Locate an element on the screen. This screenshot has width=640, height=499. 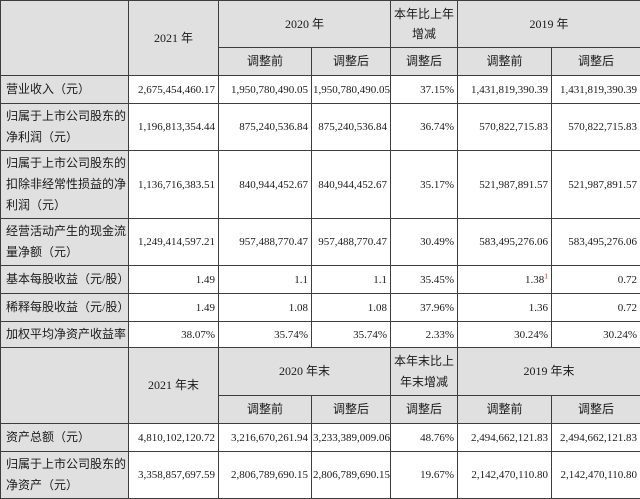
value-cell: 30.49% is located at coordinates (424, 242).